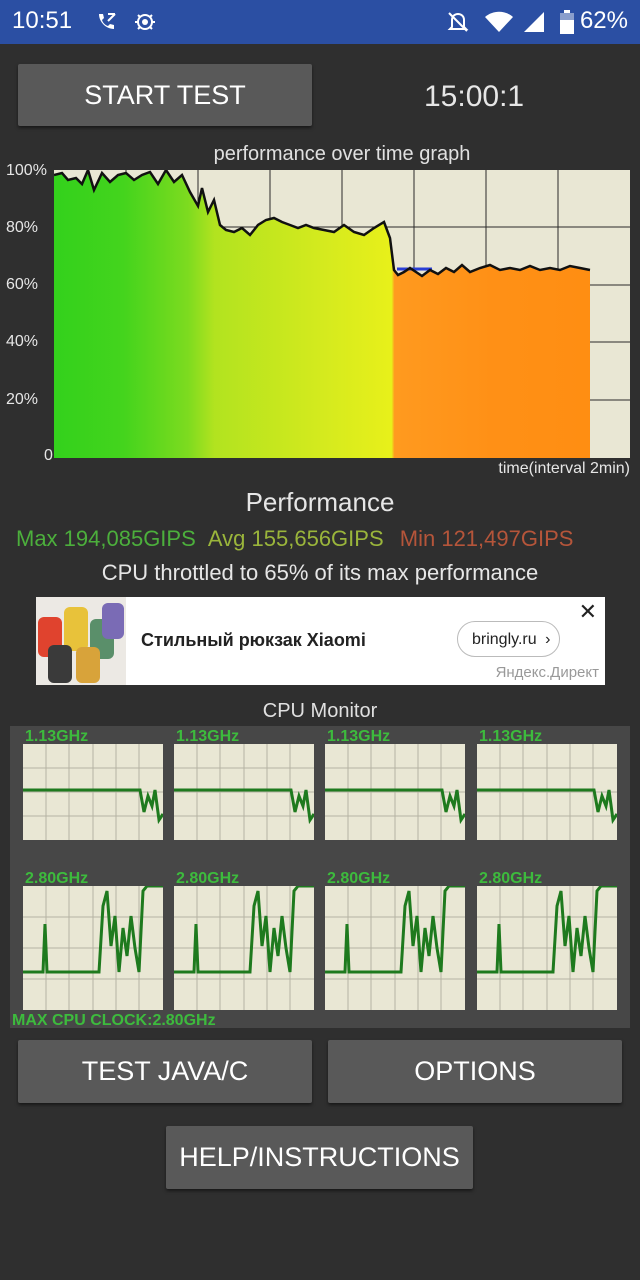 The image size is (640, 1280). I want to click on y-tick-20: 20%, so click(22, 399).